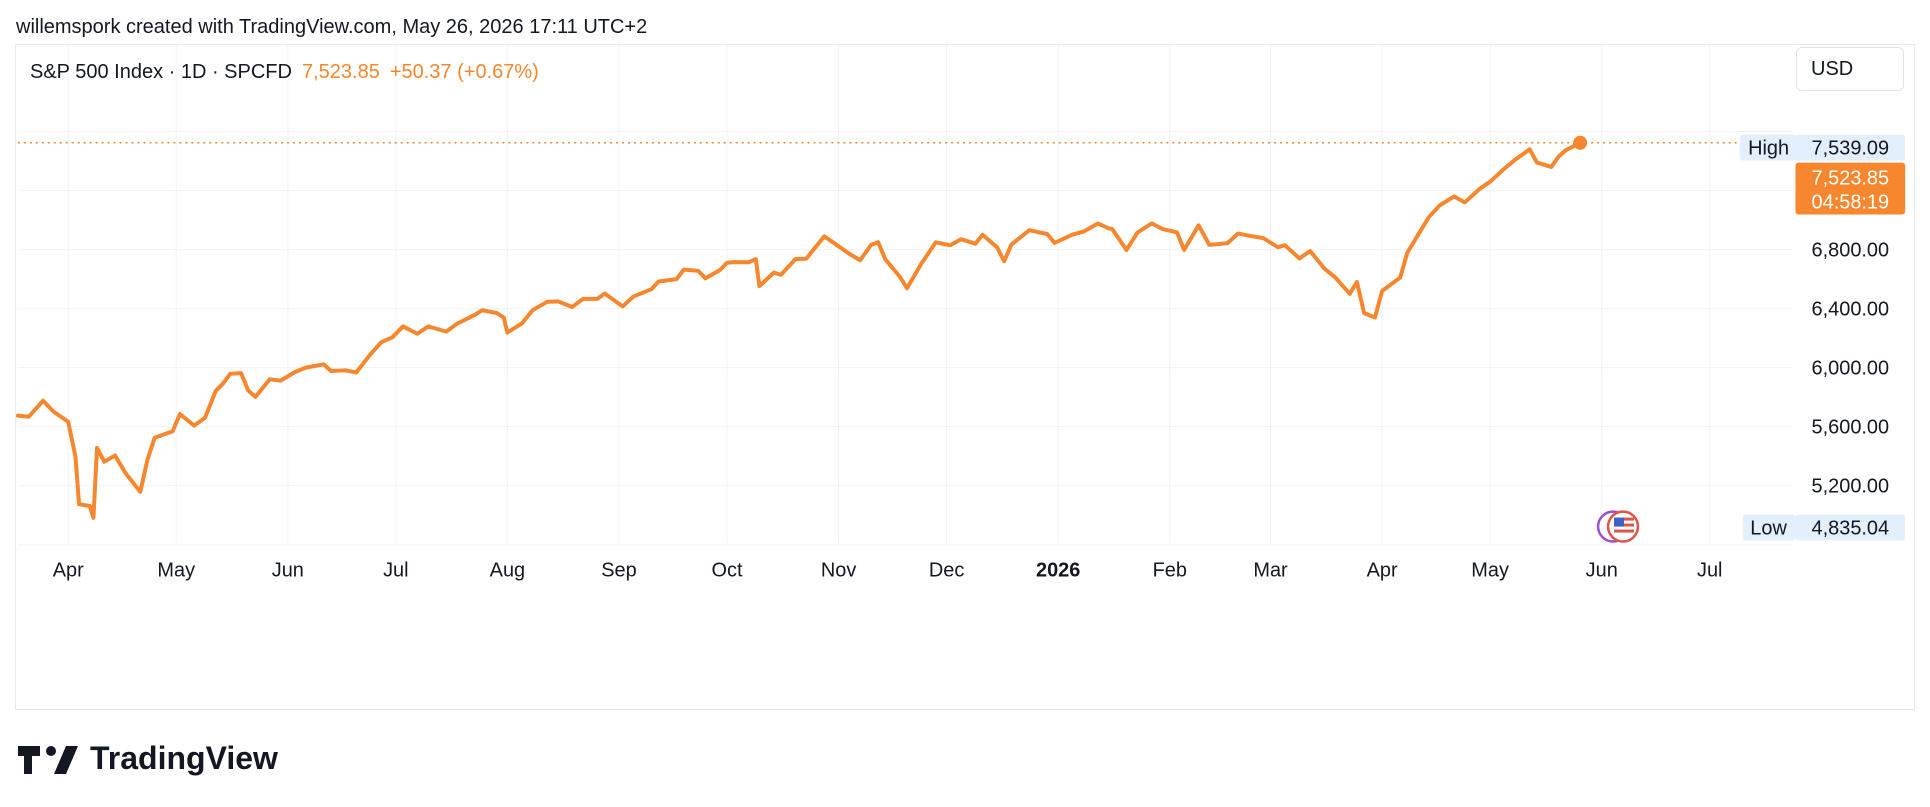 This screenshot has width=1930, height=807. I want to click on tradingview-logo-icon, so click(48, 759).